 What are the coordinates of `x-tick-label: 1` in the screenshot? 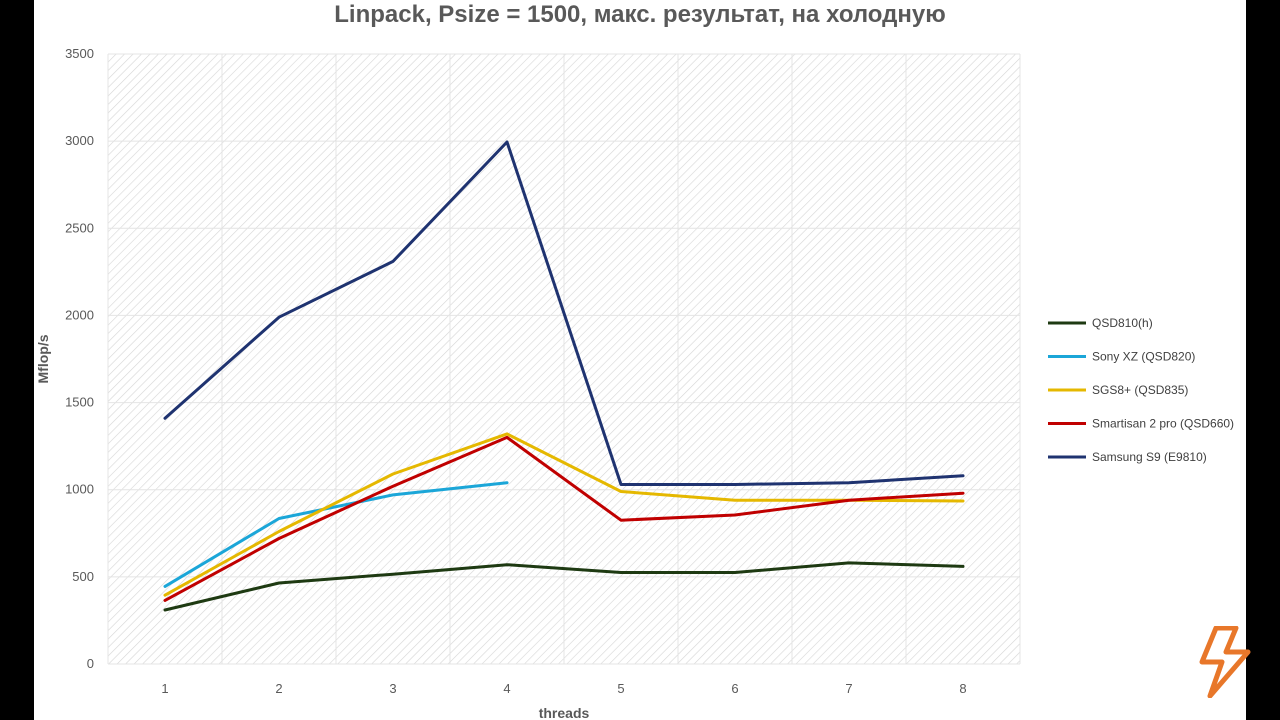 It's located at (164, 688).